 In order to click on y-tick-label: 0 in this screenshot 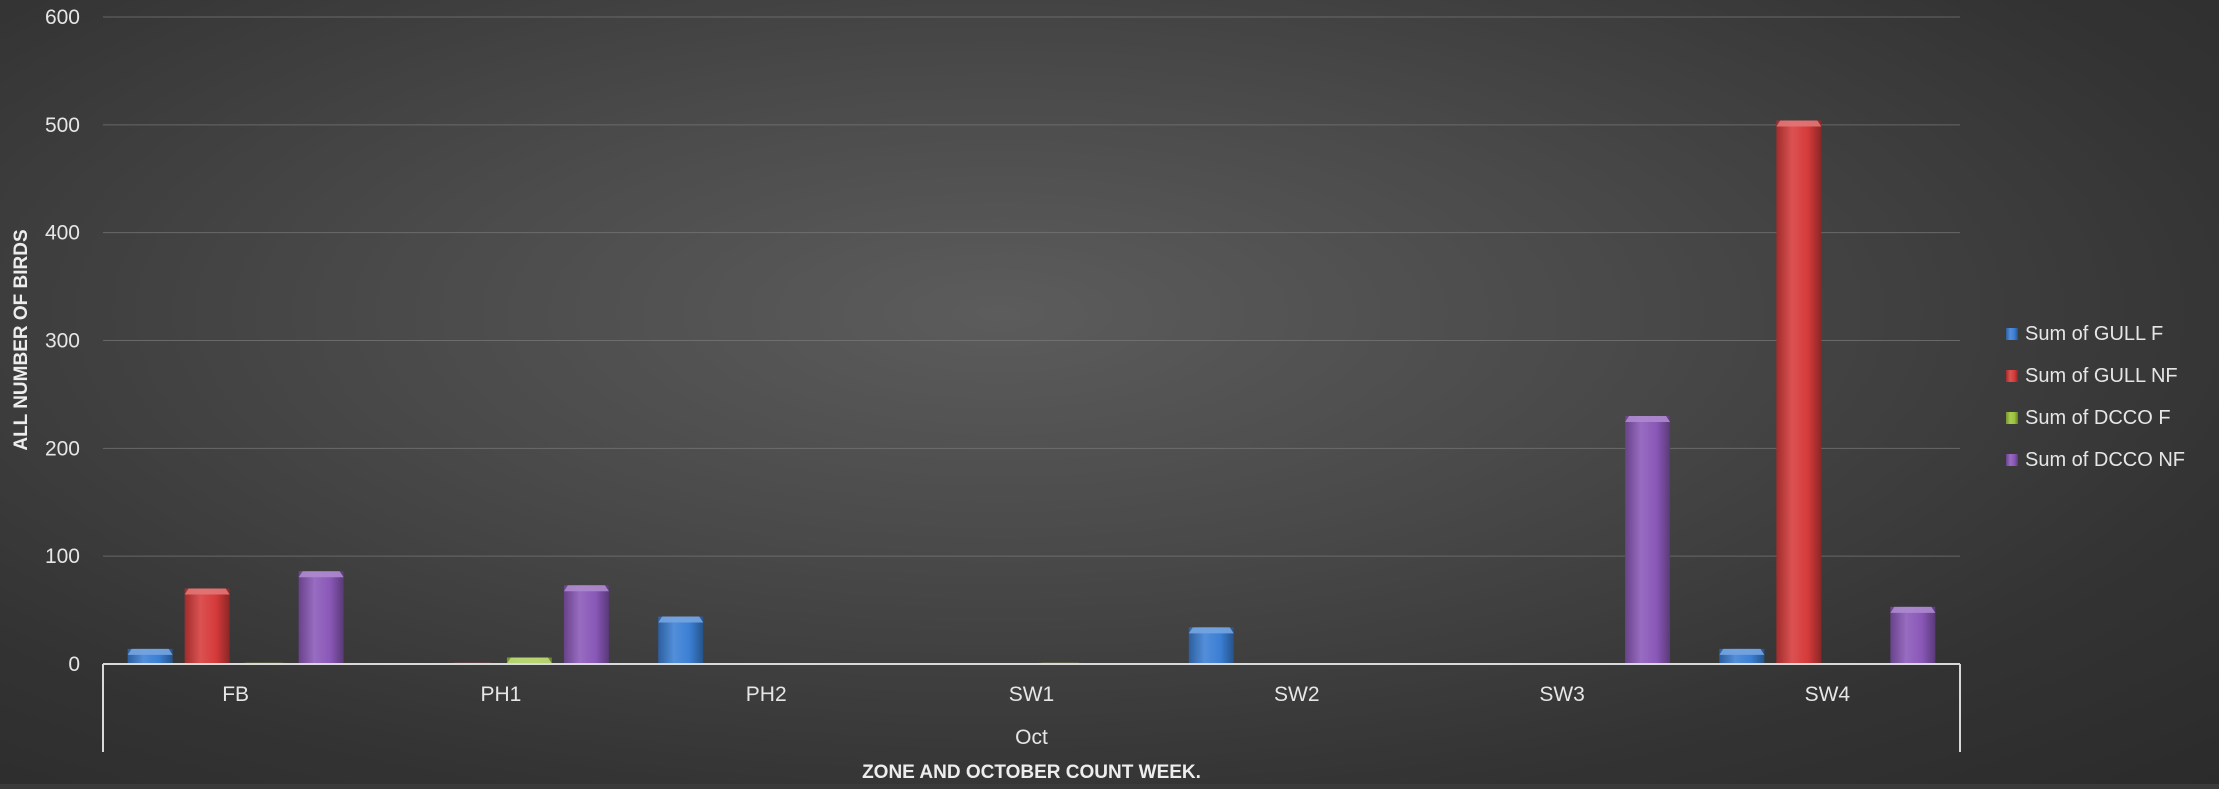, I will do `click(74, 664)`.